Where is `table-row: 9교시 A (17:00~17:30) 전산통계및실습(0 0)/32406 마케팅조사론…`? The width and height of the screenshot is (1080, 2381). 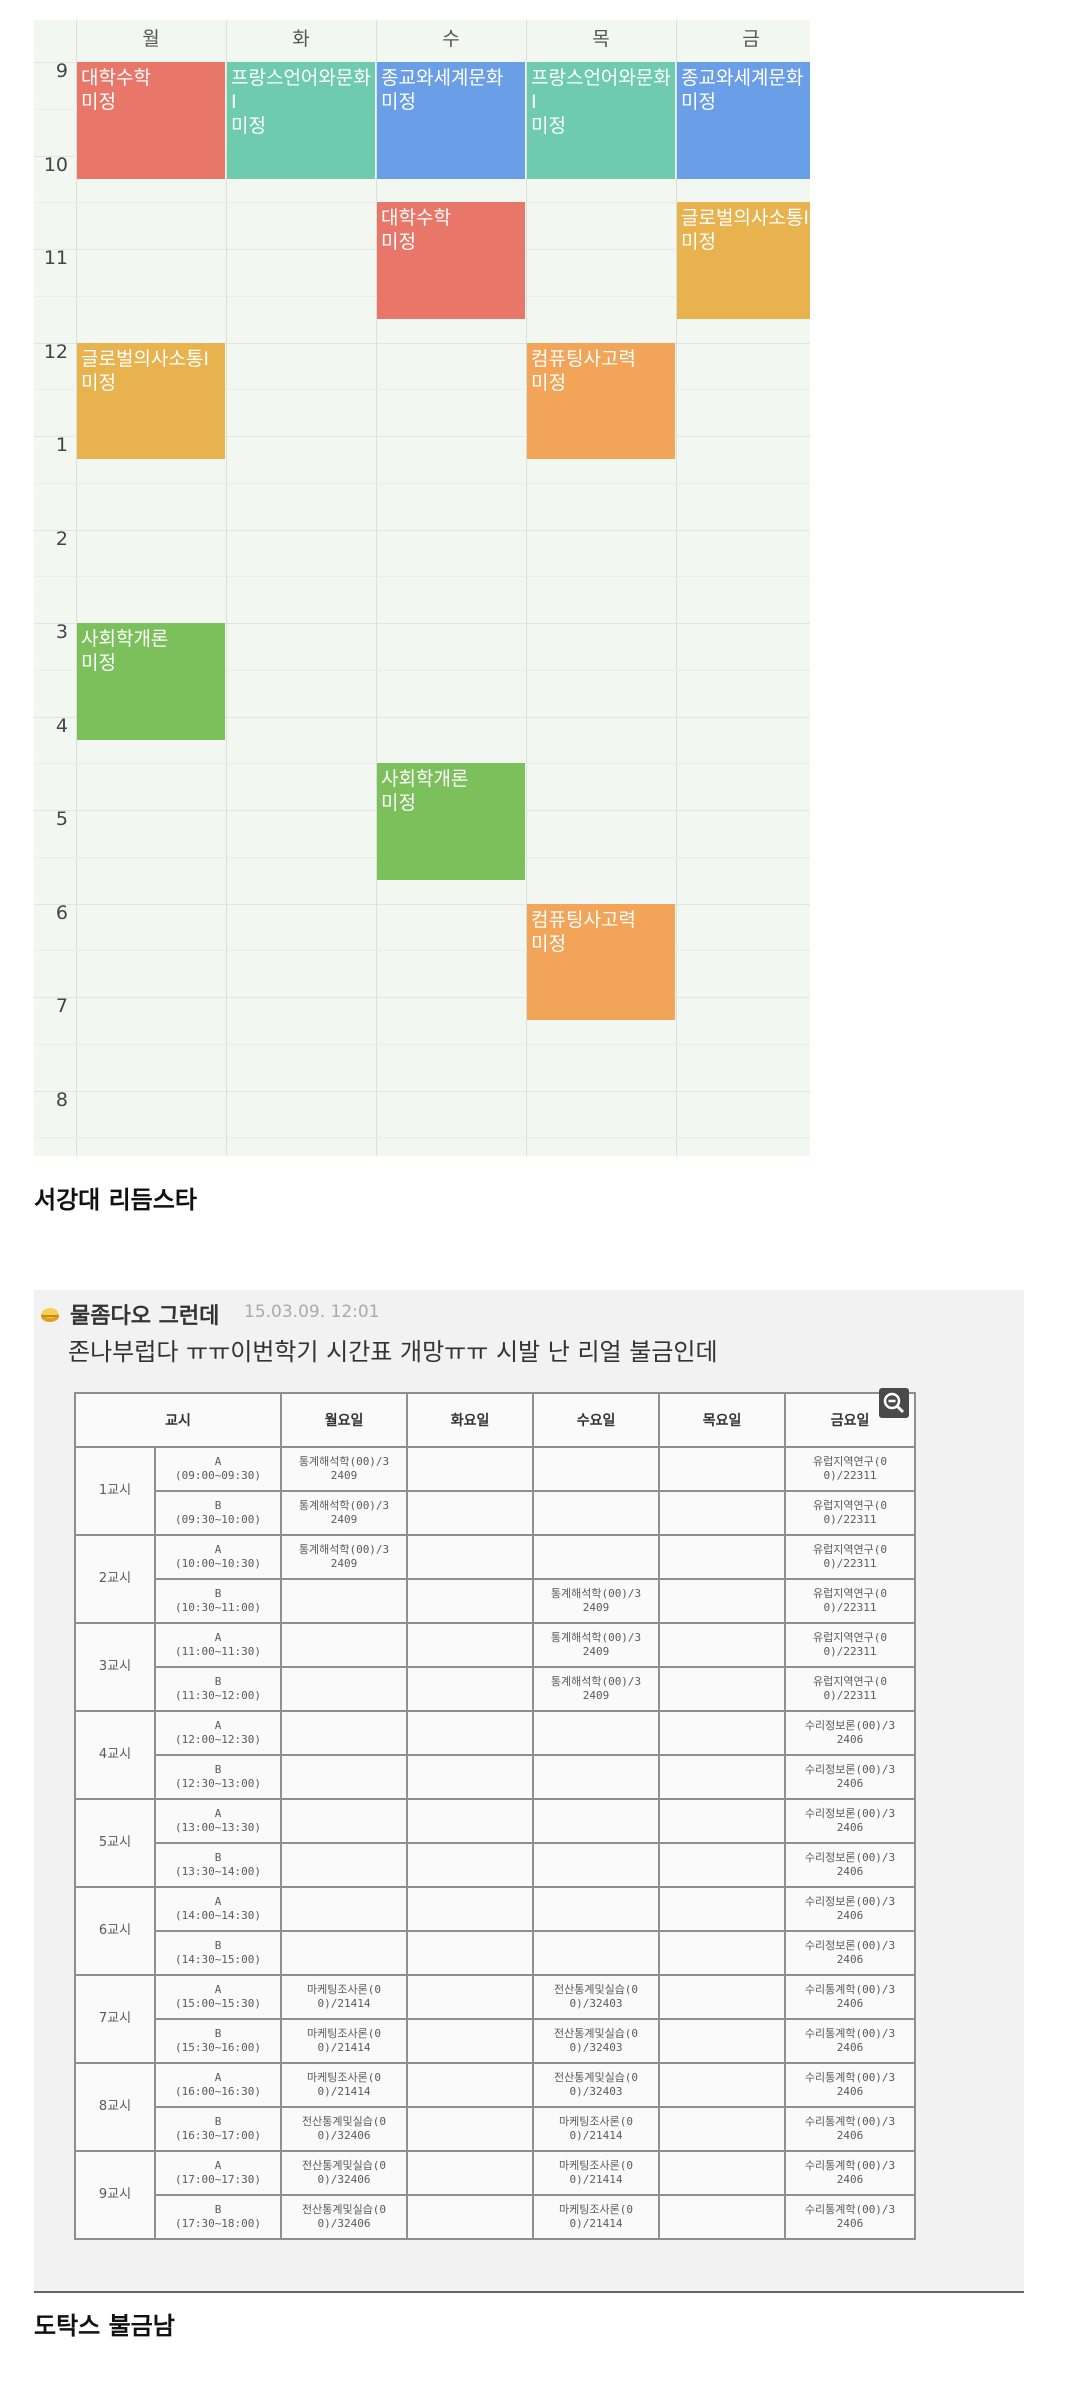
table-row: 9교시 A (17:00~17:30) 전산통계및실습(0 0)/32406 마케팅조사론… is located at coordinates (495, 2195).